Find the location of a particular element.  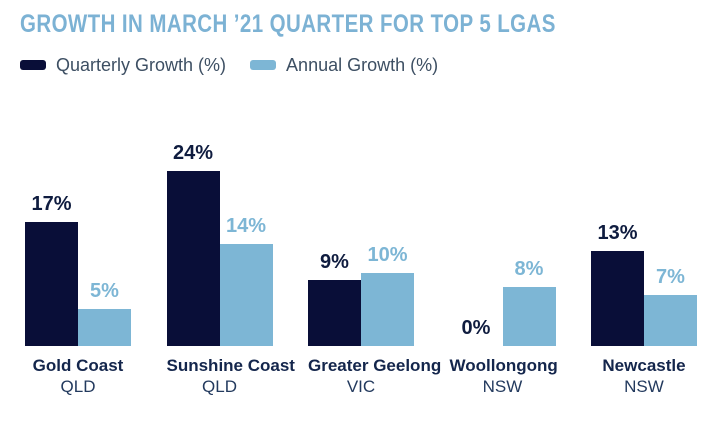

legend-item-quarterly-growth: Quarterly Growth (%) is located at coordinates (123, 65).